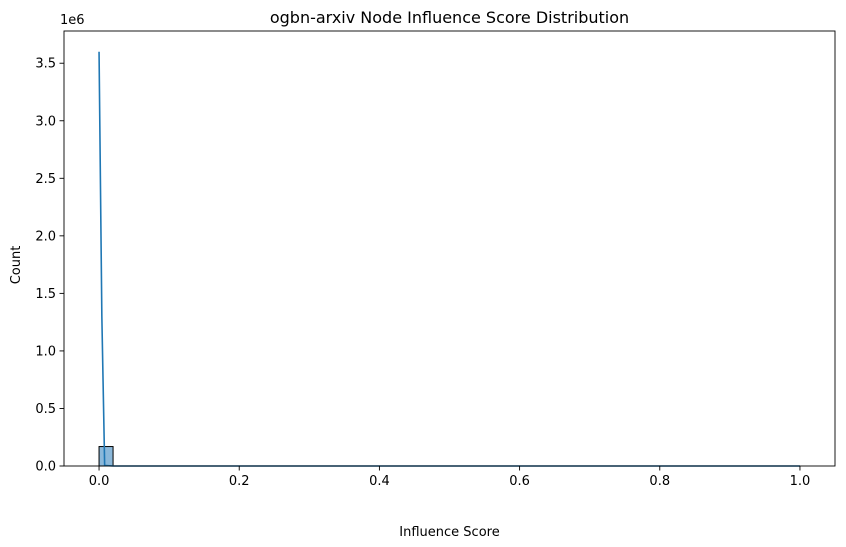 This screenshot has width=846, height=547. I want to click on x-tick-label-5: 1.0, so click(800, 481).